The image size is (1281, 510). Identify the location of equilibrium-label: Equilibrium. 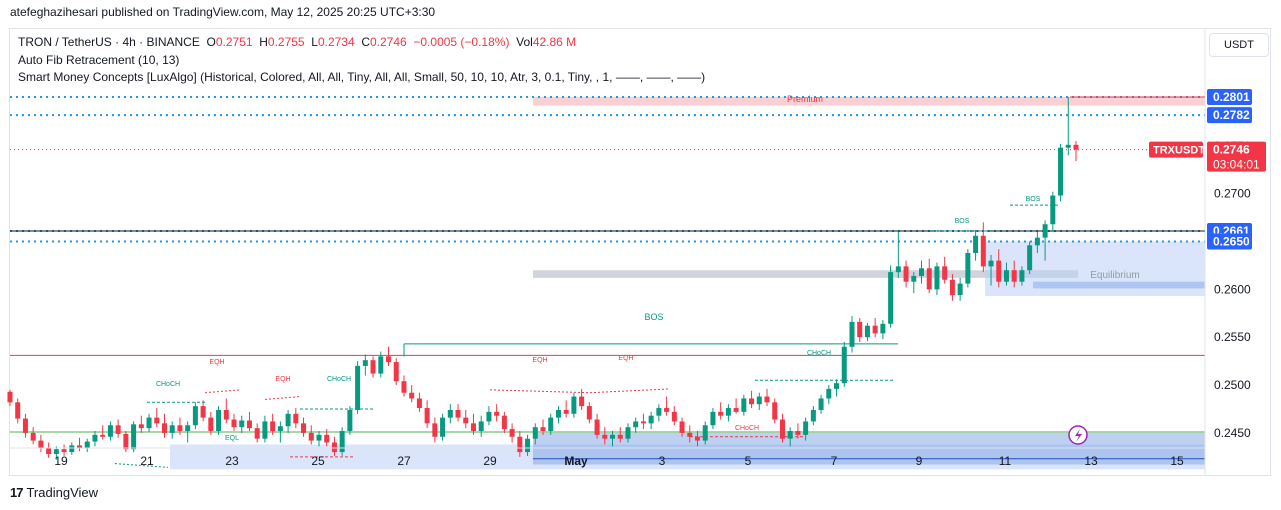
(1114, 275).